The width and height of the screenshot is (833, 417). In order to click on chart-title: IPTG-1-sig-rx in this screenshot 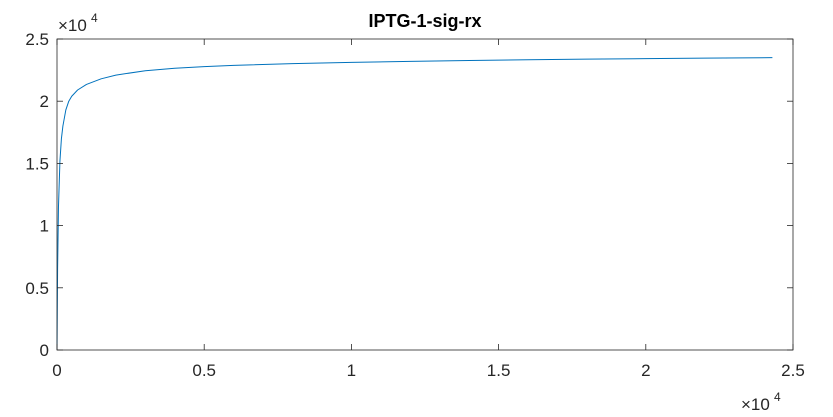, I will do `click(424, 21)`.